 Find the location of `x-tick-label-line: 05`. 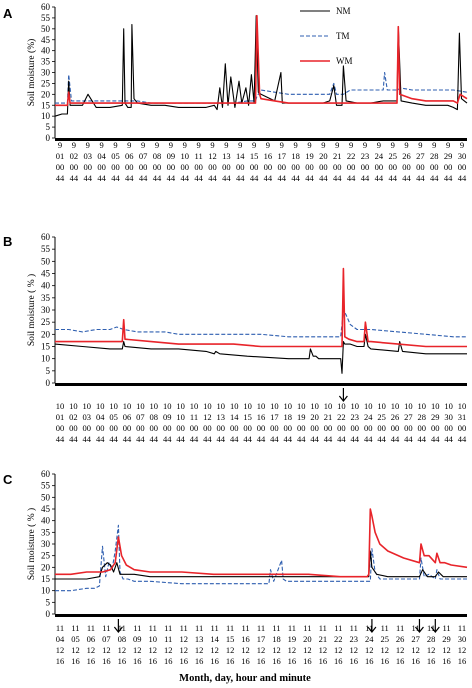

x-tick-label-line: 05 is located at coordinates (75, 639).